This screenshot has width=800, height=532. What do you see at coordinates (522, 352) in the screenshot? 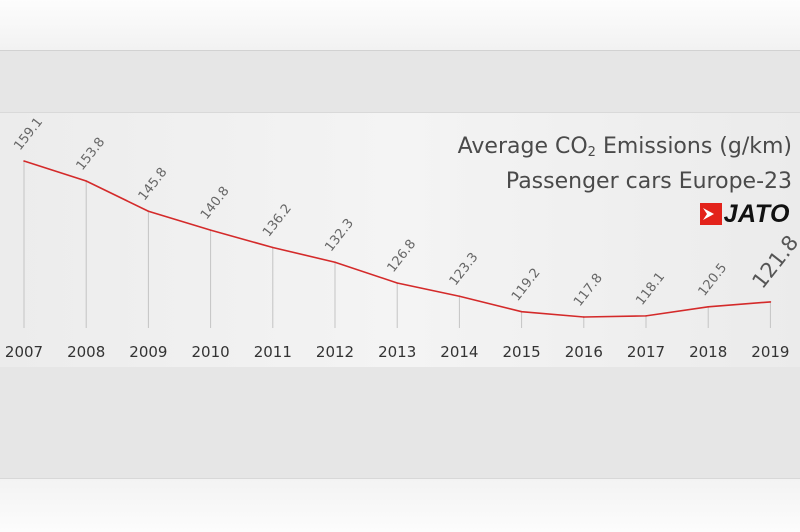
I see `x-tick-label-2015: 2015` at bounding box center [522, 352].